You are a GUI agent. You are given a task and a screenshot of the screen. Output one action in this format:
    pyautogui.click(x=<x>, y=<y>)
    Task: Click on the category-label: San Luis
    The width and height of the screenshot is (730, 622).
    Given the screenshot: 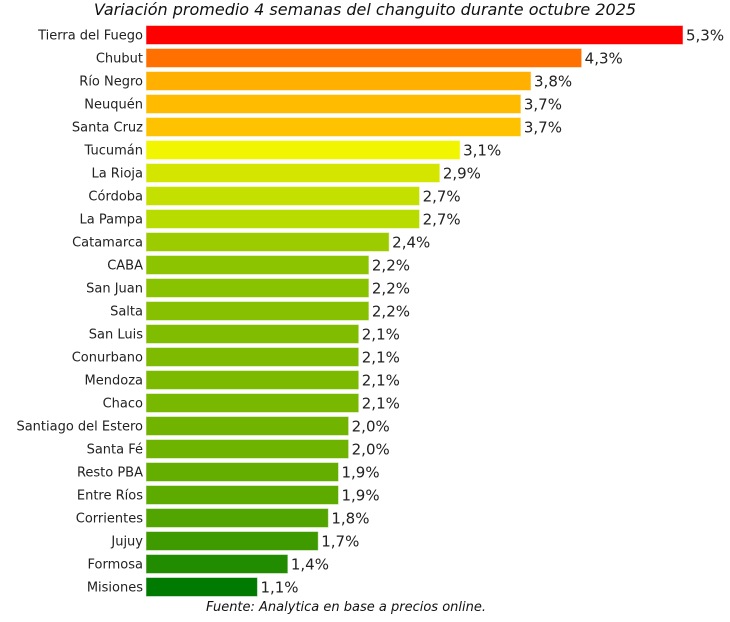 What is the action you would take?
    pyautogui.click(x=116, y=335)
    